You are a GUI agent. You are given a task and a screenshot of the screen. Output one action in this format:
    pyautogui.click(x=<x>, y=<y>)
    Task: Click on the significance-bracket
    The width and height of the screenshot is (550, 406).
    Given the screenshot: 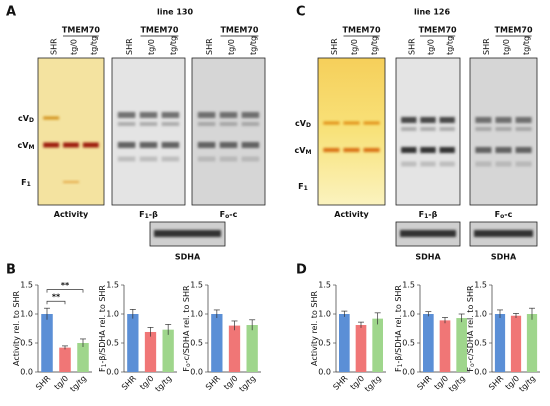 What is the action you would take?
    pyautogui.click(x=56, y=302)
    